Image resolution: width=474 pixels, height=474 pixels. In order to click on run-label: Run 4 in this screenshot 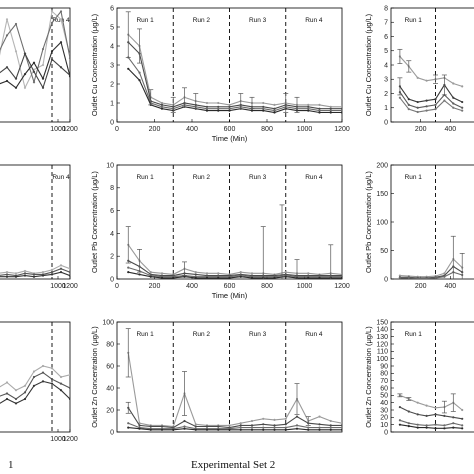, I will do `click(61, 177)`.